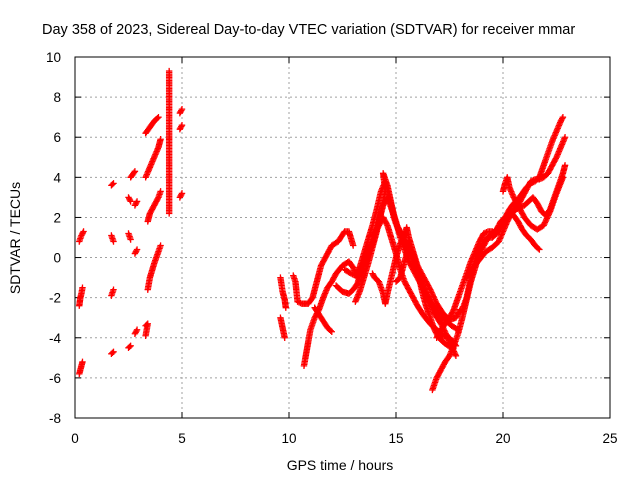  I want to click on series-seg-03h-g, so click(153, 158).